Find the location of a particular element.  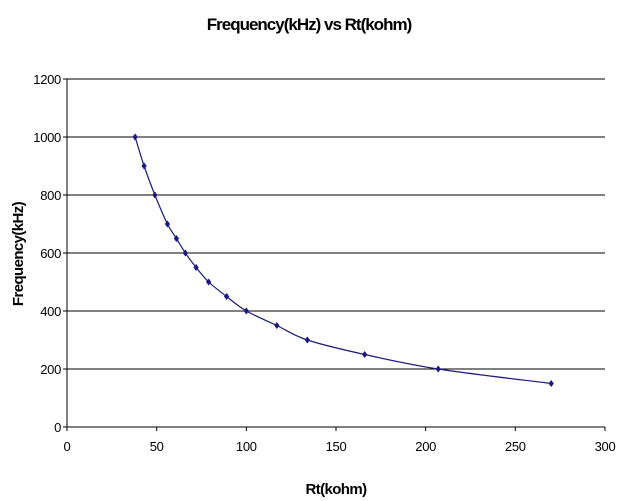

x-tick-labels: 0 50 100 150 200 250 300 is located at coordinates (340, 446).